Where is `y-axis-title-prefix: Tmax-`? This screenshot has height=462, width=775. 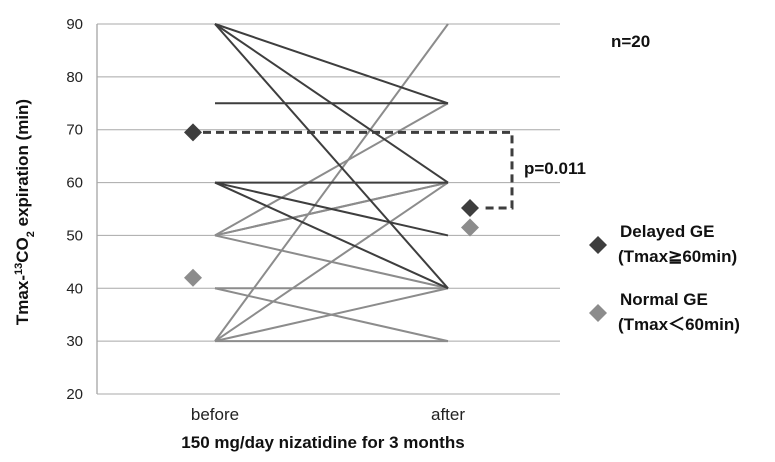
y-axis-title-prefix: Tmax- is located at coordinates (22, 300).